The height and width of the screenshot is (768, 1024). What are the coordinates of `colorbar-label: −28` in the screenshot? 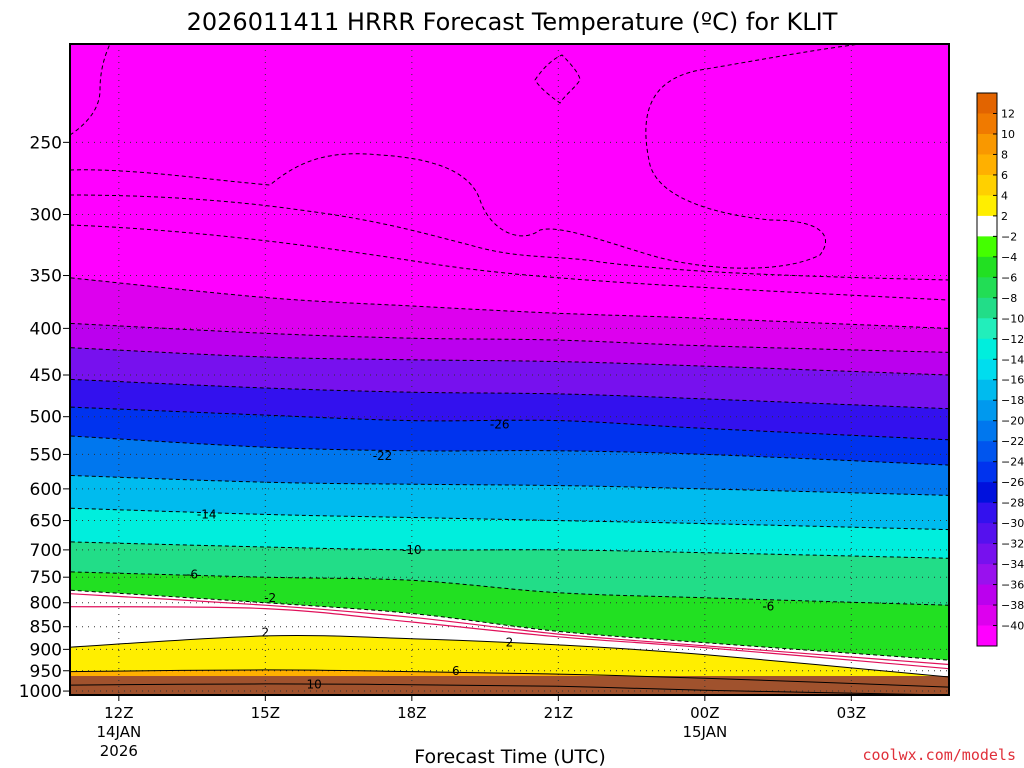 It's located at (1012, 503).